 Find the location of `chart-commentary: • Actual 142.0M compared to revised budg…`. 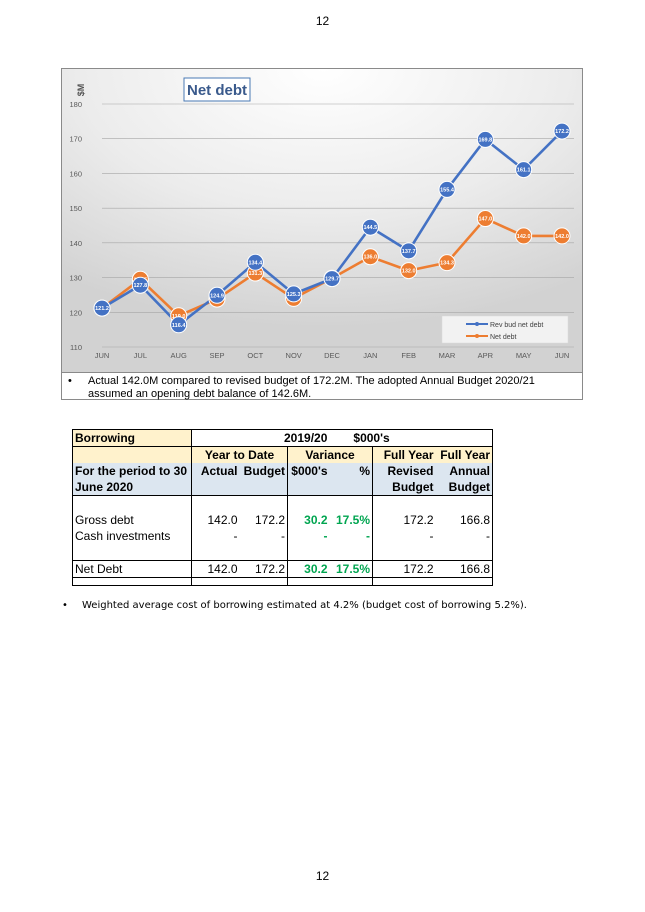

chart-commentary: • Actual 142.0M compared to revised budg… is located at coordinates (322, 386).